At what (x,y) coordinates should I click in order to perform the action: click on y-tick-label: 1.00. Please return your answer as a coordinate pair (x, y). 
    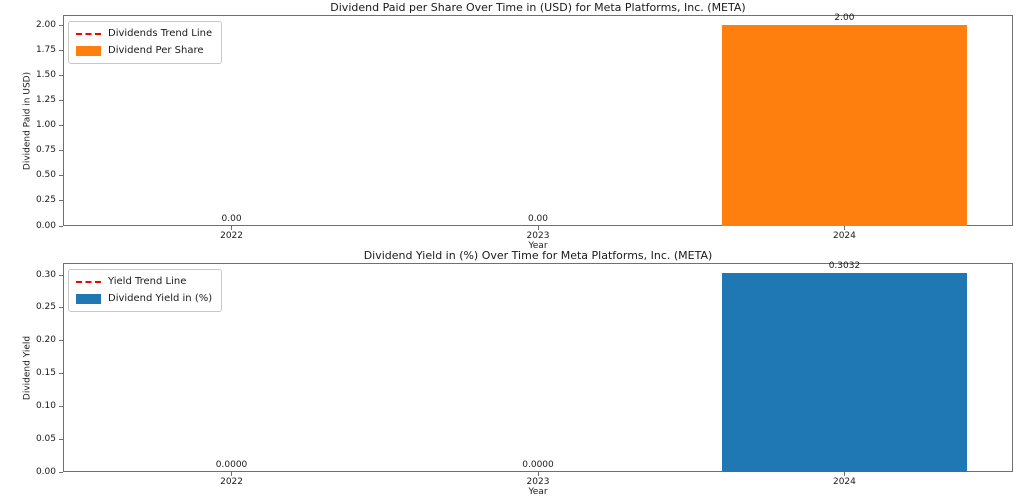
    Looking at the image, I should click on (45, 125).